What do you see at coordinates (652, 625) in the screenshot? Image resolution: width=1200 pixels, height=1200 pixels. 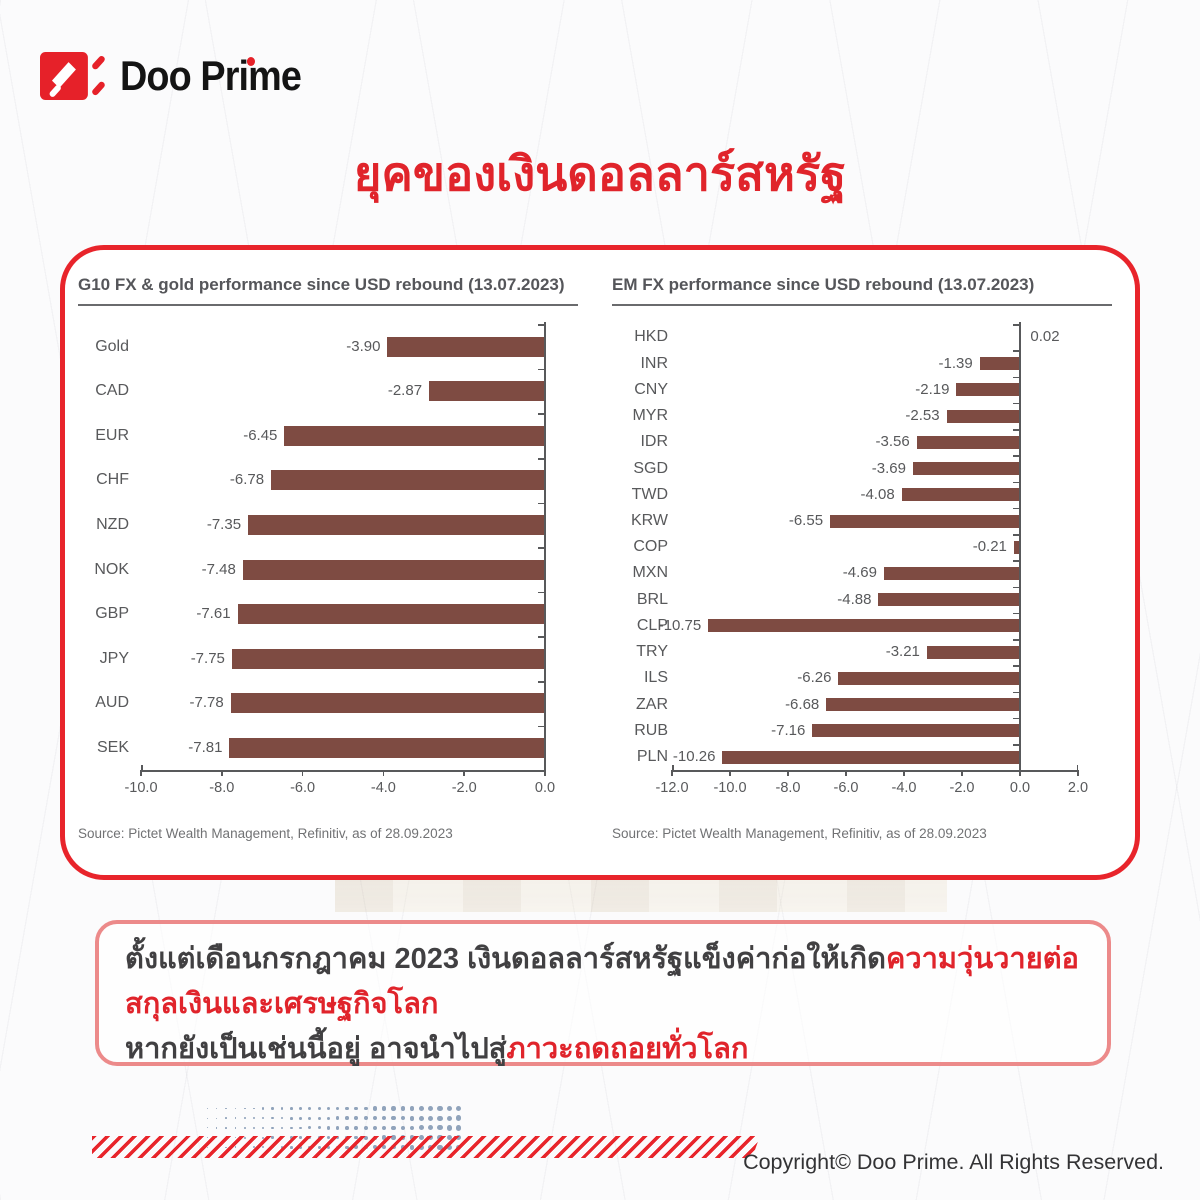 I see `category-label: CLP` at bounding box center [652, 625].